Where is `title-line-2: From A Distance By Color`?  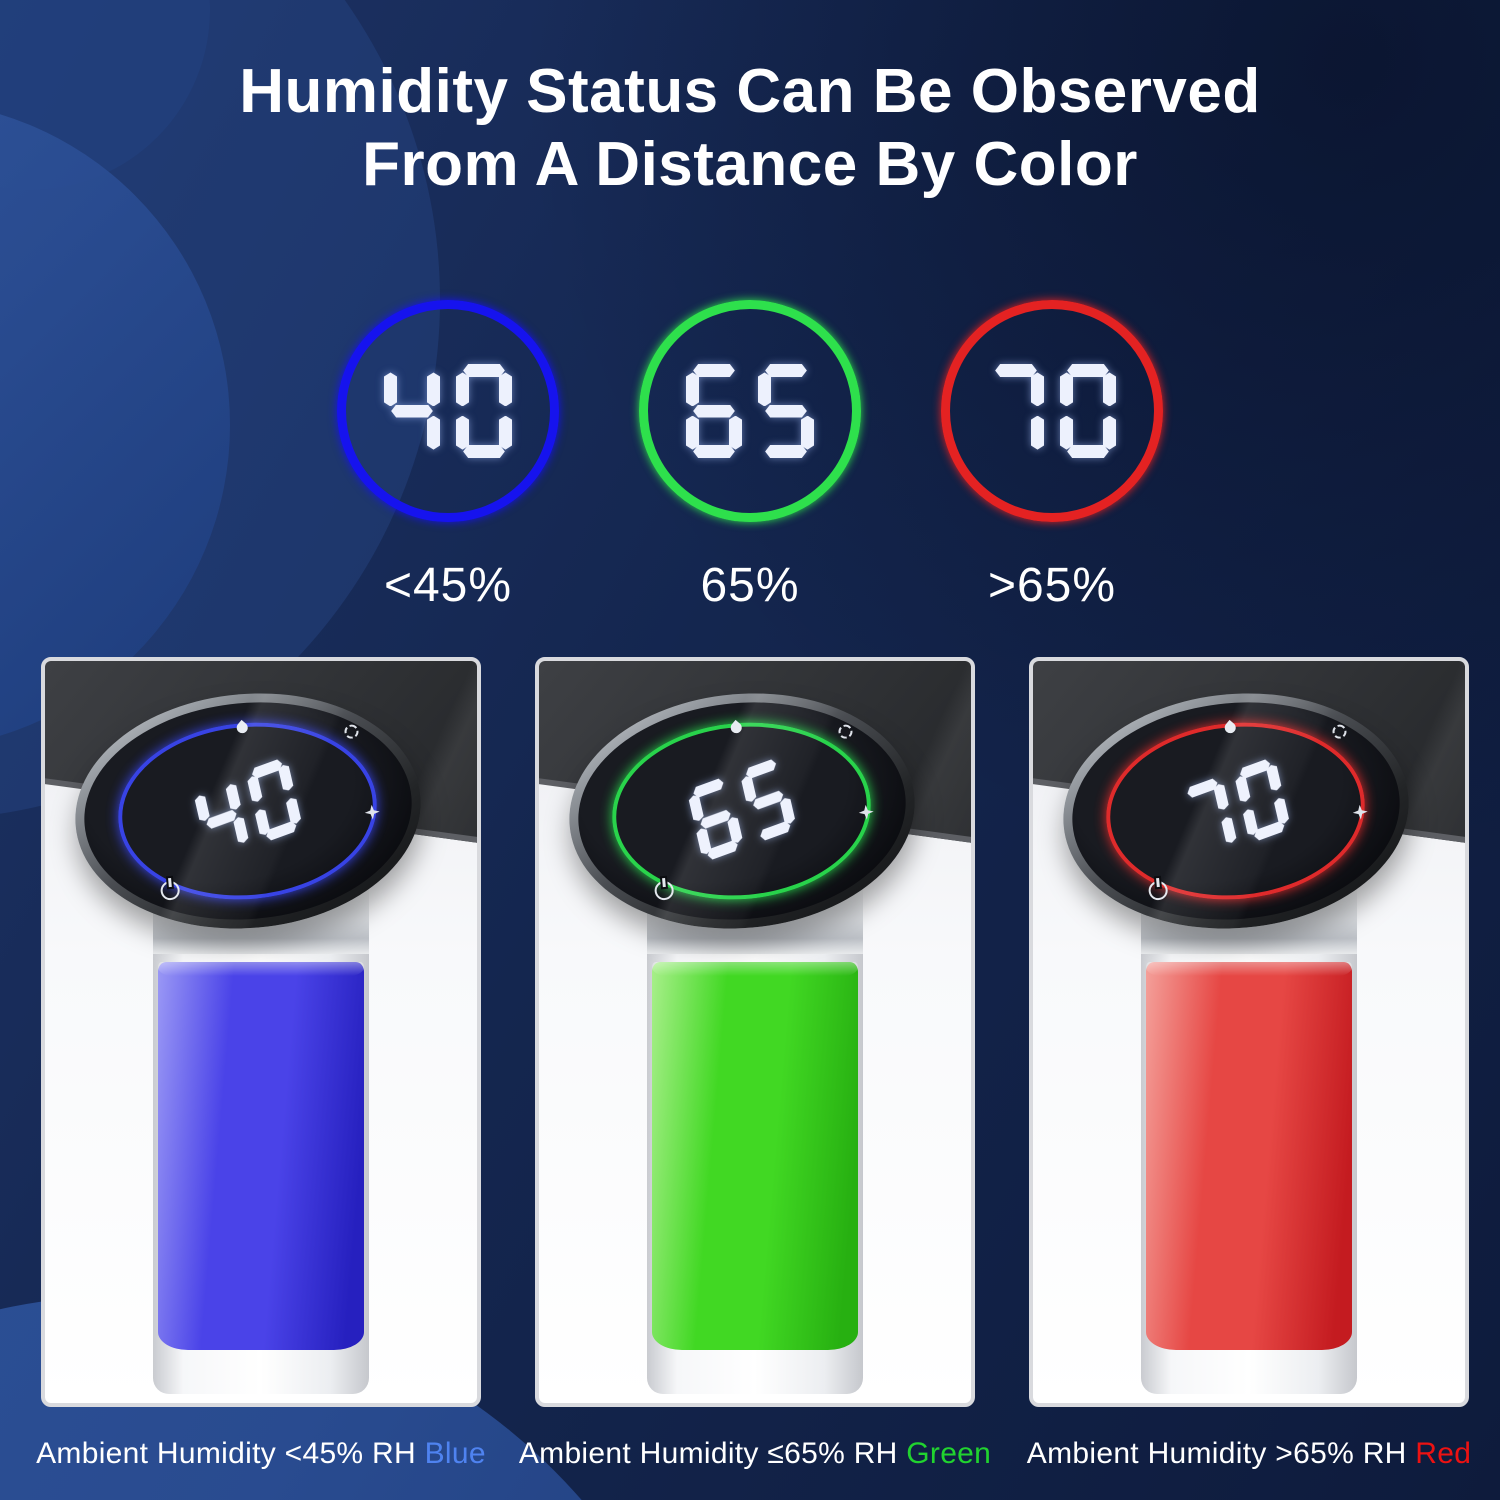 title-line-2: From A Distance By Color is located at coordinates (750, 164).